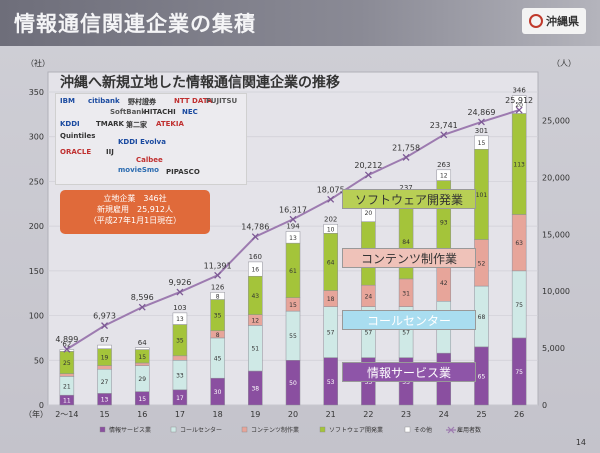  What do you see at coordinates (556, 120) in the screenshot?
I see `right-tick-label: 25,000` at bounding box center [556, 120].